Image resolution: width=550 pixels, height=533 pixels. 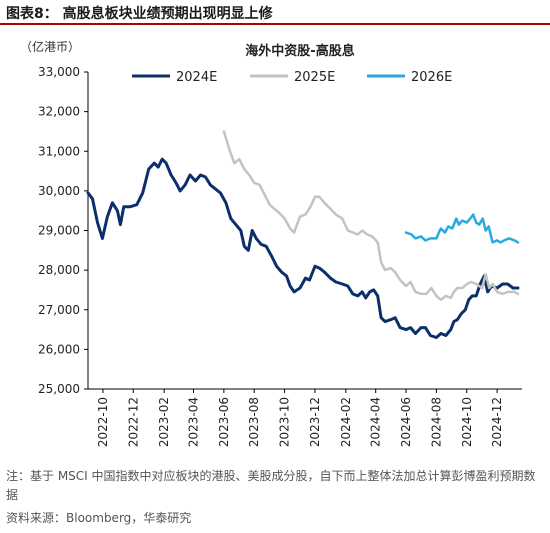 What do you see at coordinates (59, 270) in the screenshot?
I see `y-tick-label: 28,000` at bounding box center [59, 270].